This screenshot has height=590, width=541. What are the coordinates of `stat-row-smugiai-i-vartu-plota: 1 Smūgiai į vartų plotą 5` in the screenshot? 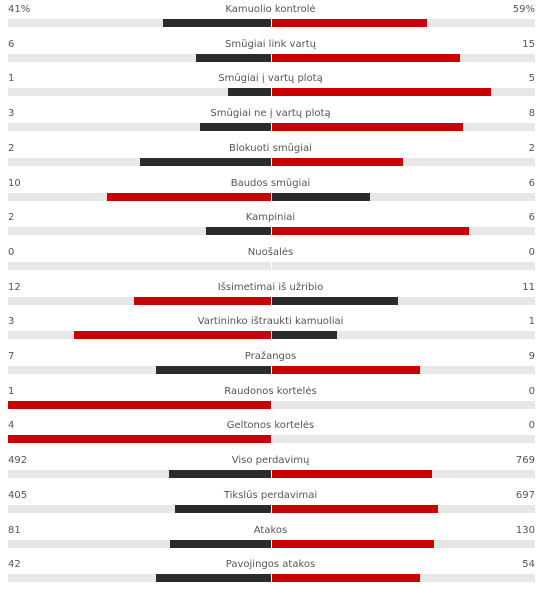 It's located at (270, 87).